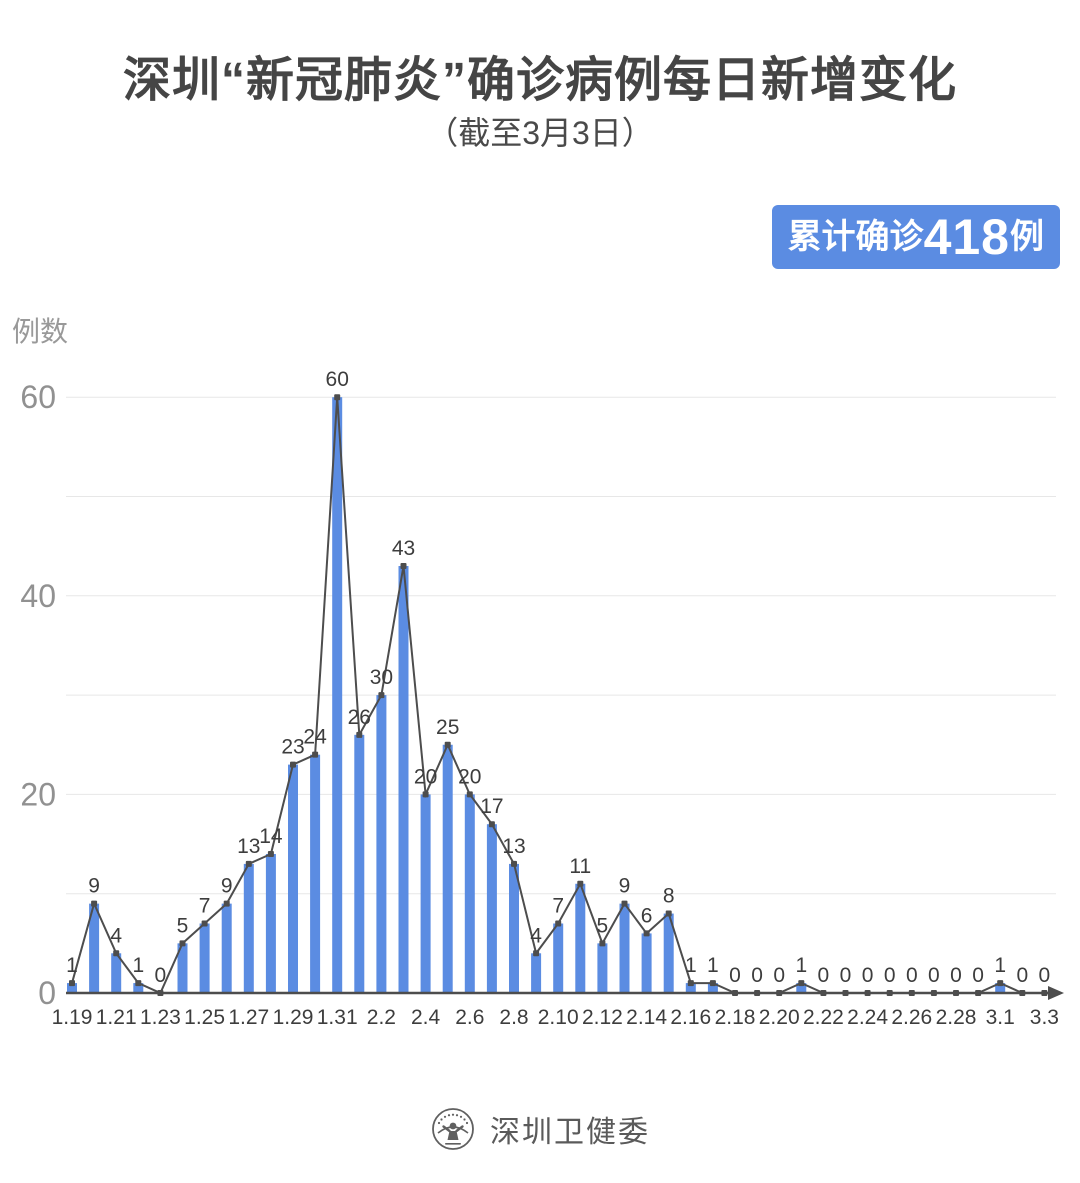 This screenshot has width=1080, height=1183. I want to click on footer-source-label: 深圳卫健委, so click(570, 1132).